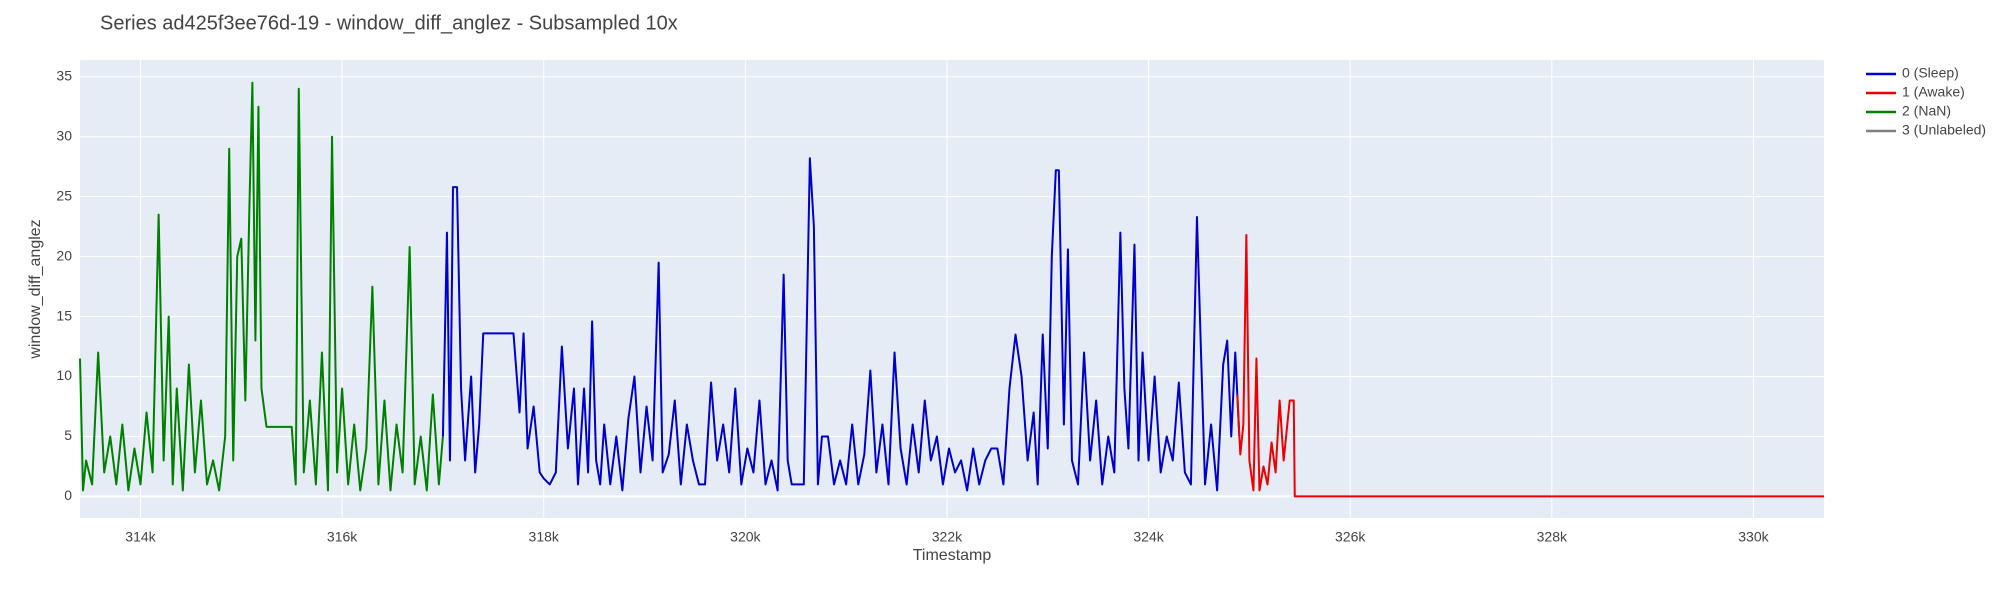 Image resolution: width=2000 pixels, height=605 pixels. Describe the element at coordinates (64, 135) in the screenshot. I see `y-tick-label: 30` at that location.